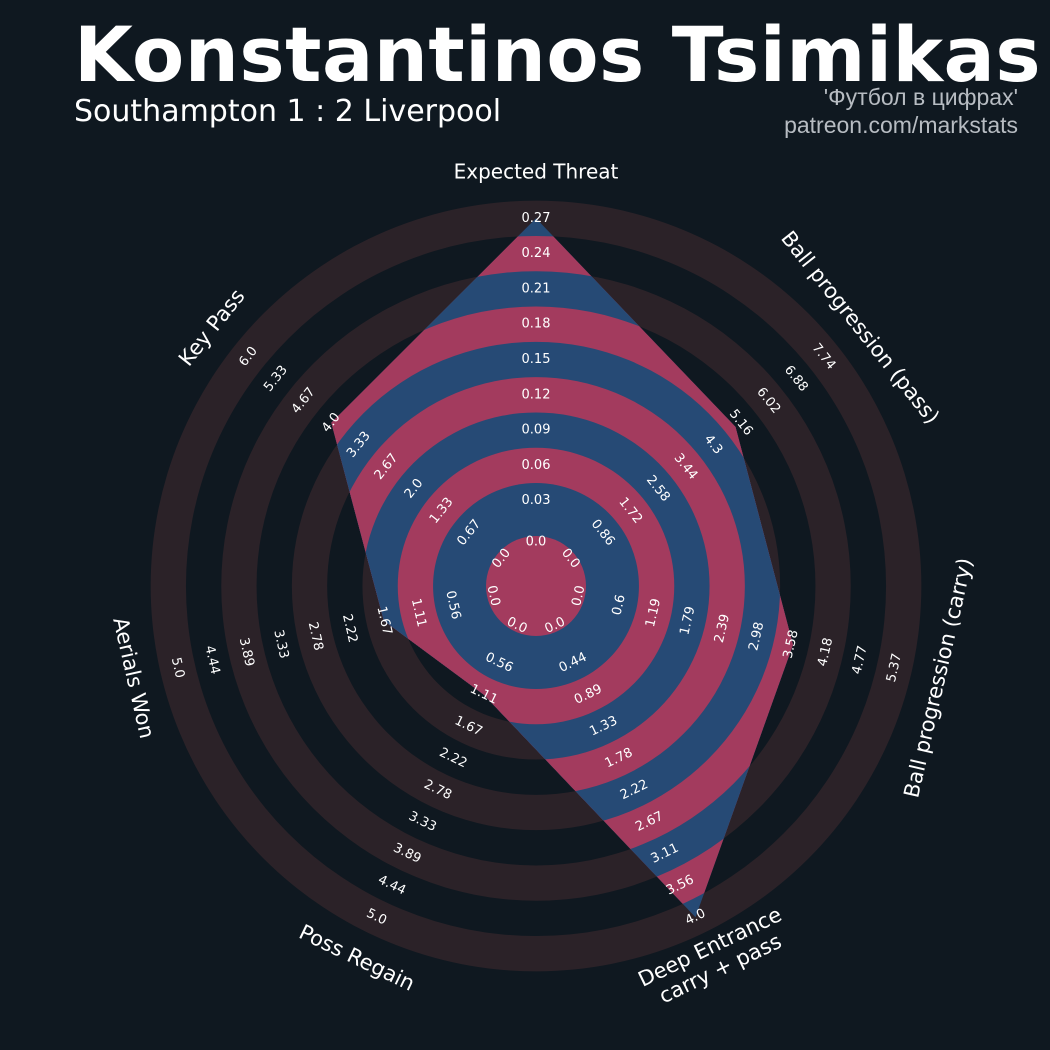 This screenshot has height=1050, width=1050. I want to click on axis-label: Expected Threat, so click(536, 171).